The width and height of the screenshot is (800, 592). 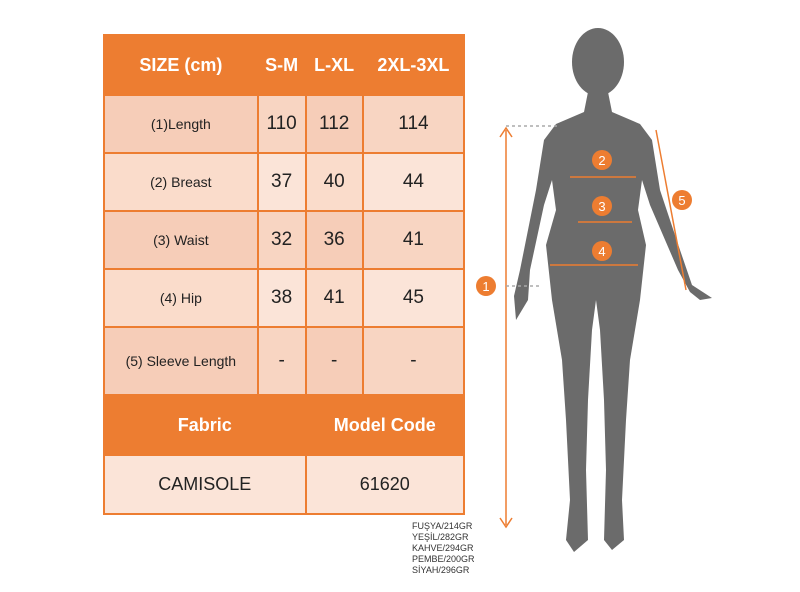 What do you see at coordinates (181, 298) in the screenshot?
I see `row-label: (4) Hip` at bounding box center [181, 298].